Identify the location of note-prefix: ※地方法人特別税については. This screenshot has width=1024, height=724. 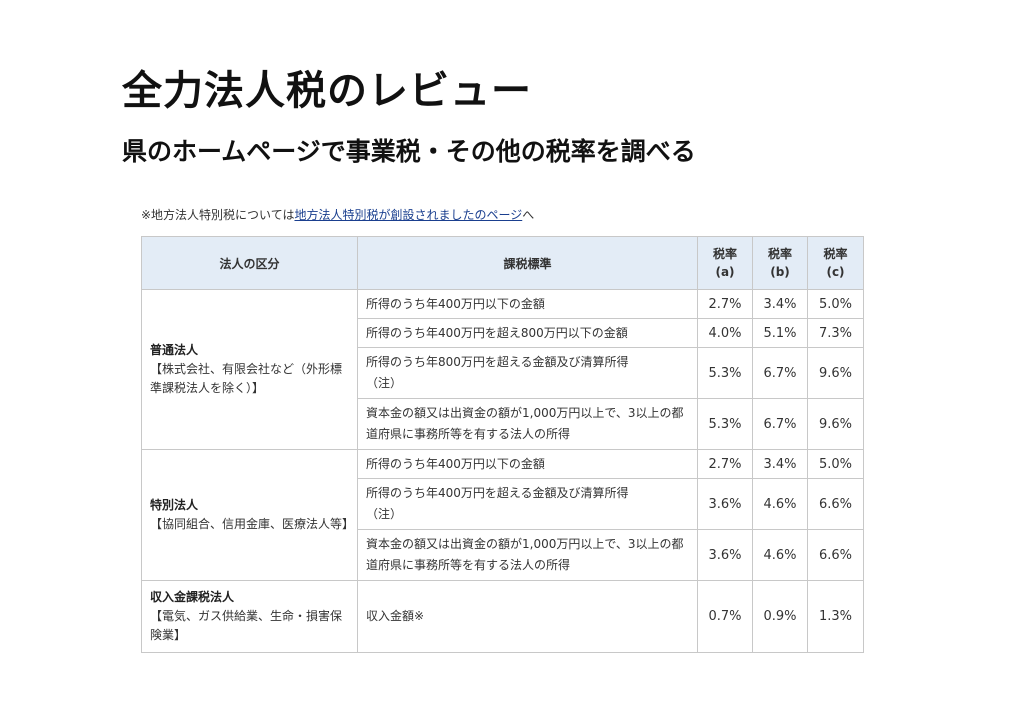
(218, 215).